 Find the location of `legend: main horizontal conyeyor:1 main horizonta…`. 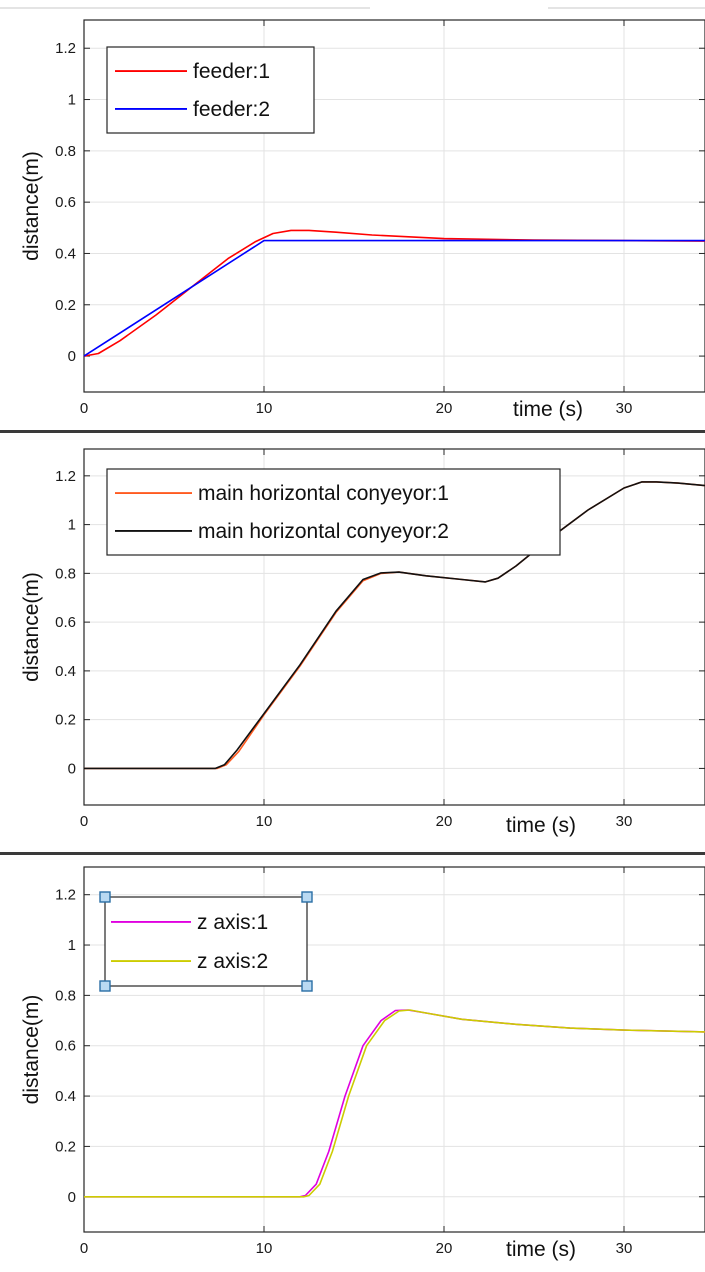

legend: main horizontal conyeyor:1 main horizonta… is located at coordinates (333, 512).